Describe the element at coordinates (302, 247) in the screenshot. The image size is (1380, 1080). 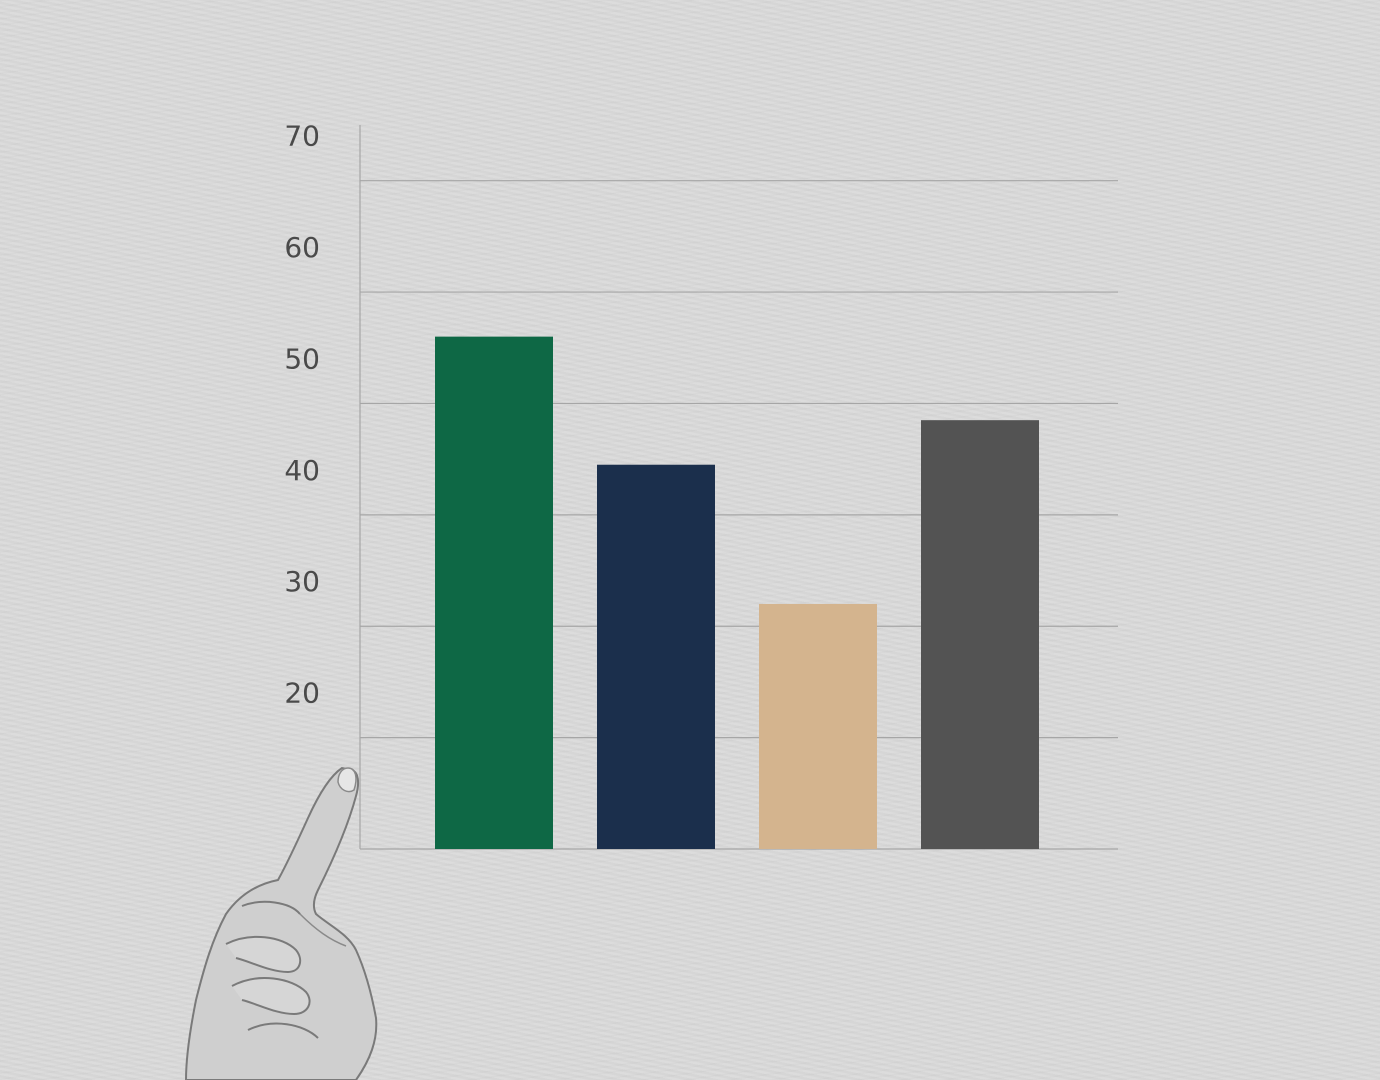
I see `y-tick-label: 60` at that location.